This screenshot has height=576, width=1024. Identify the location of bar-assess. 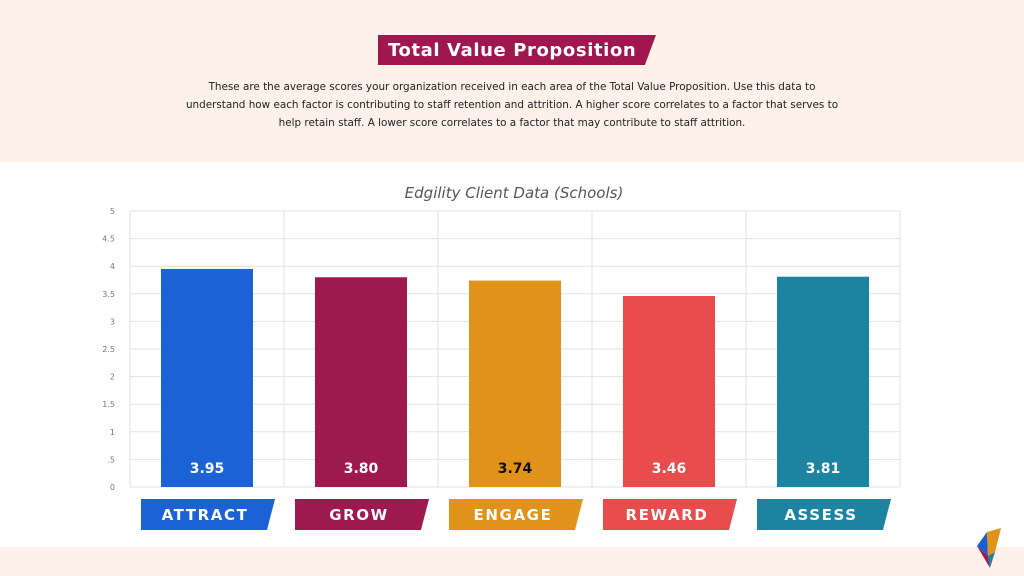
(823, 381).